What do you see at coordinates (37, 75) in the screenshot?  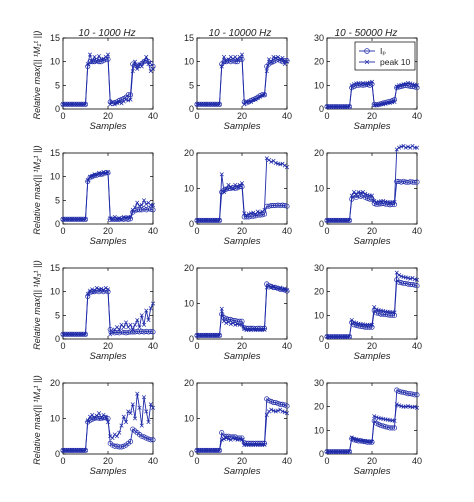 I see `row-ylabel-1: Relative max(|| ¹M₁¹ ||)` at bounding box center [37, 75].